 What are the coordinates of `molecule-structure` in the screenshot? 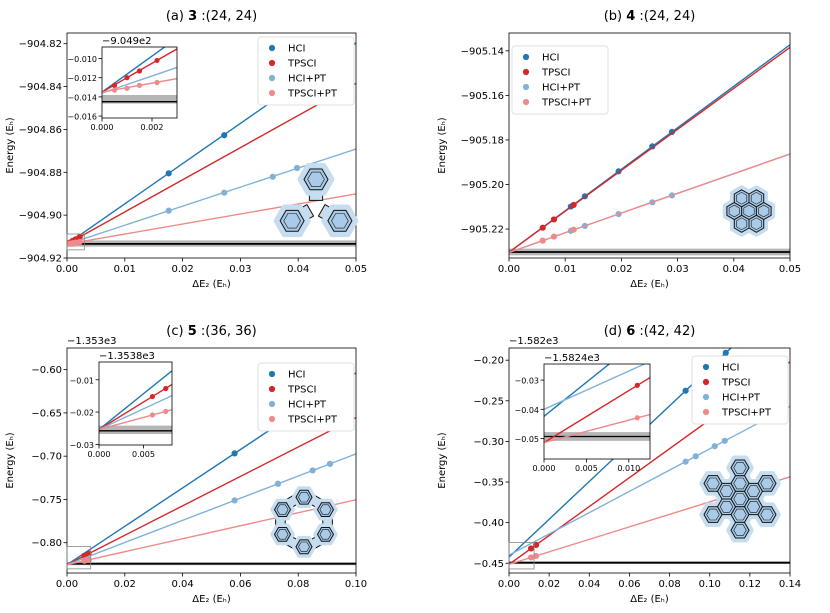 It's located at (304, 522).